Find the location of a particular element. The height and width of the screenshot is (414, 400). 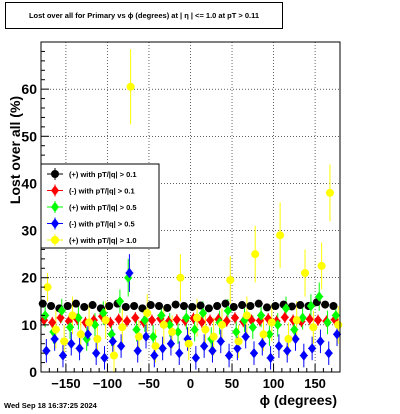

x-tick-label: −100 is located at coordinates (107, 383).